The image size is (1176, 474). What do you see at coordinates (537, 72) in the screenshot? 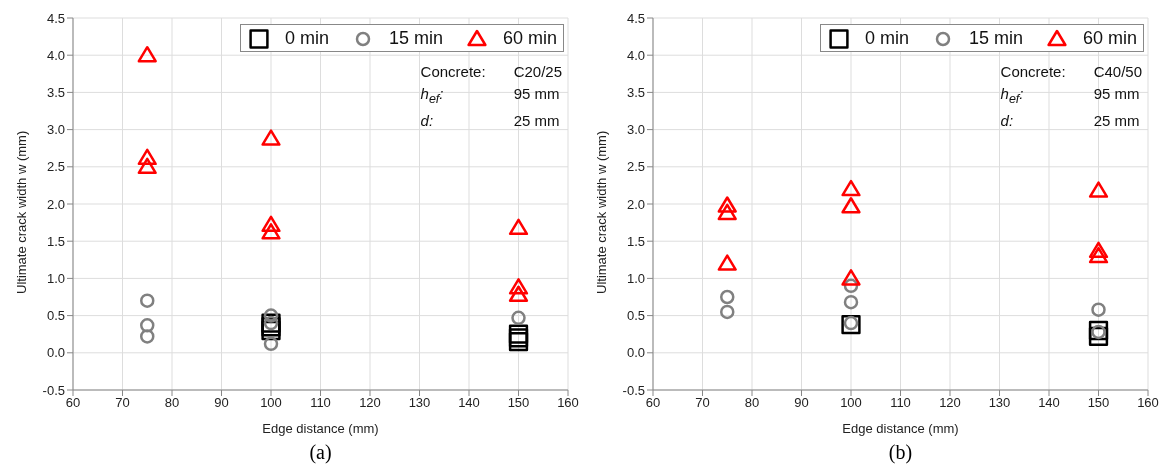
I see `annotation: C20/25` at bounding box center [537, 72].